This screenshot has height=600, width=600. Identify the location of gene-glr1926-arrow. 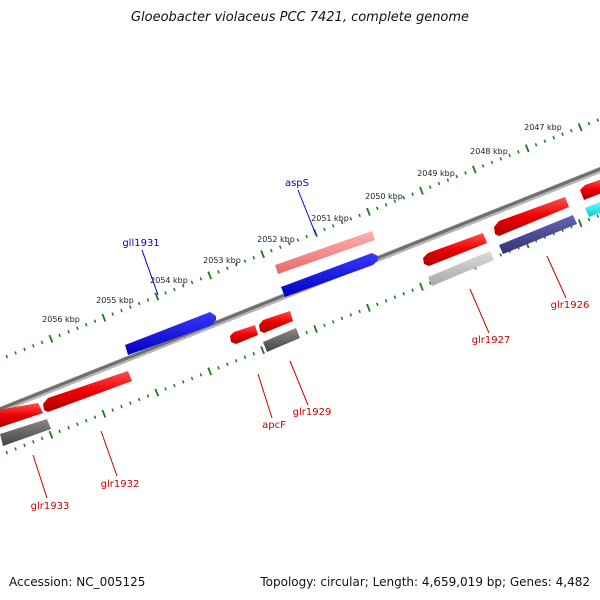
(531, 216).